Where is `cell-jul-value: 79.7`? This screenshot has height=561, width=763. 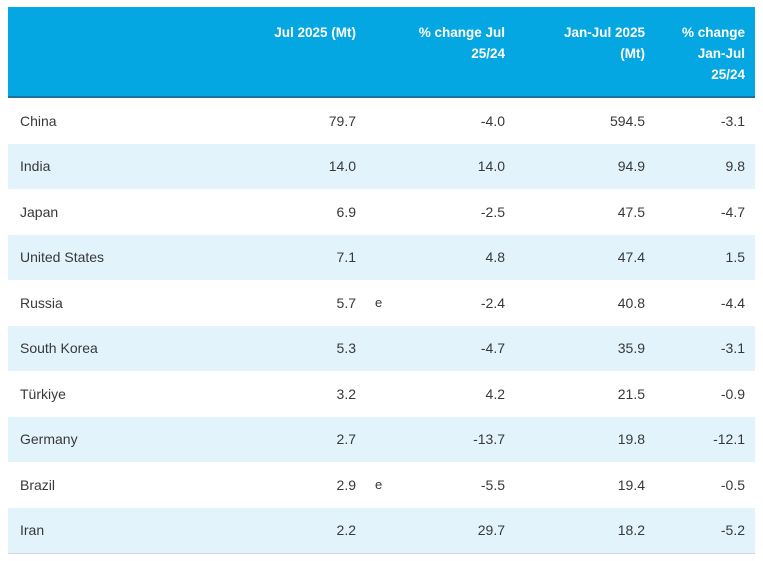 cell-jul-value: 79.7 is located at coordinates (342, 120).